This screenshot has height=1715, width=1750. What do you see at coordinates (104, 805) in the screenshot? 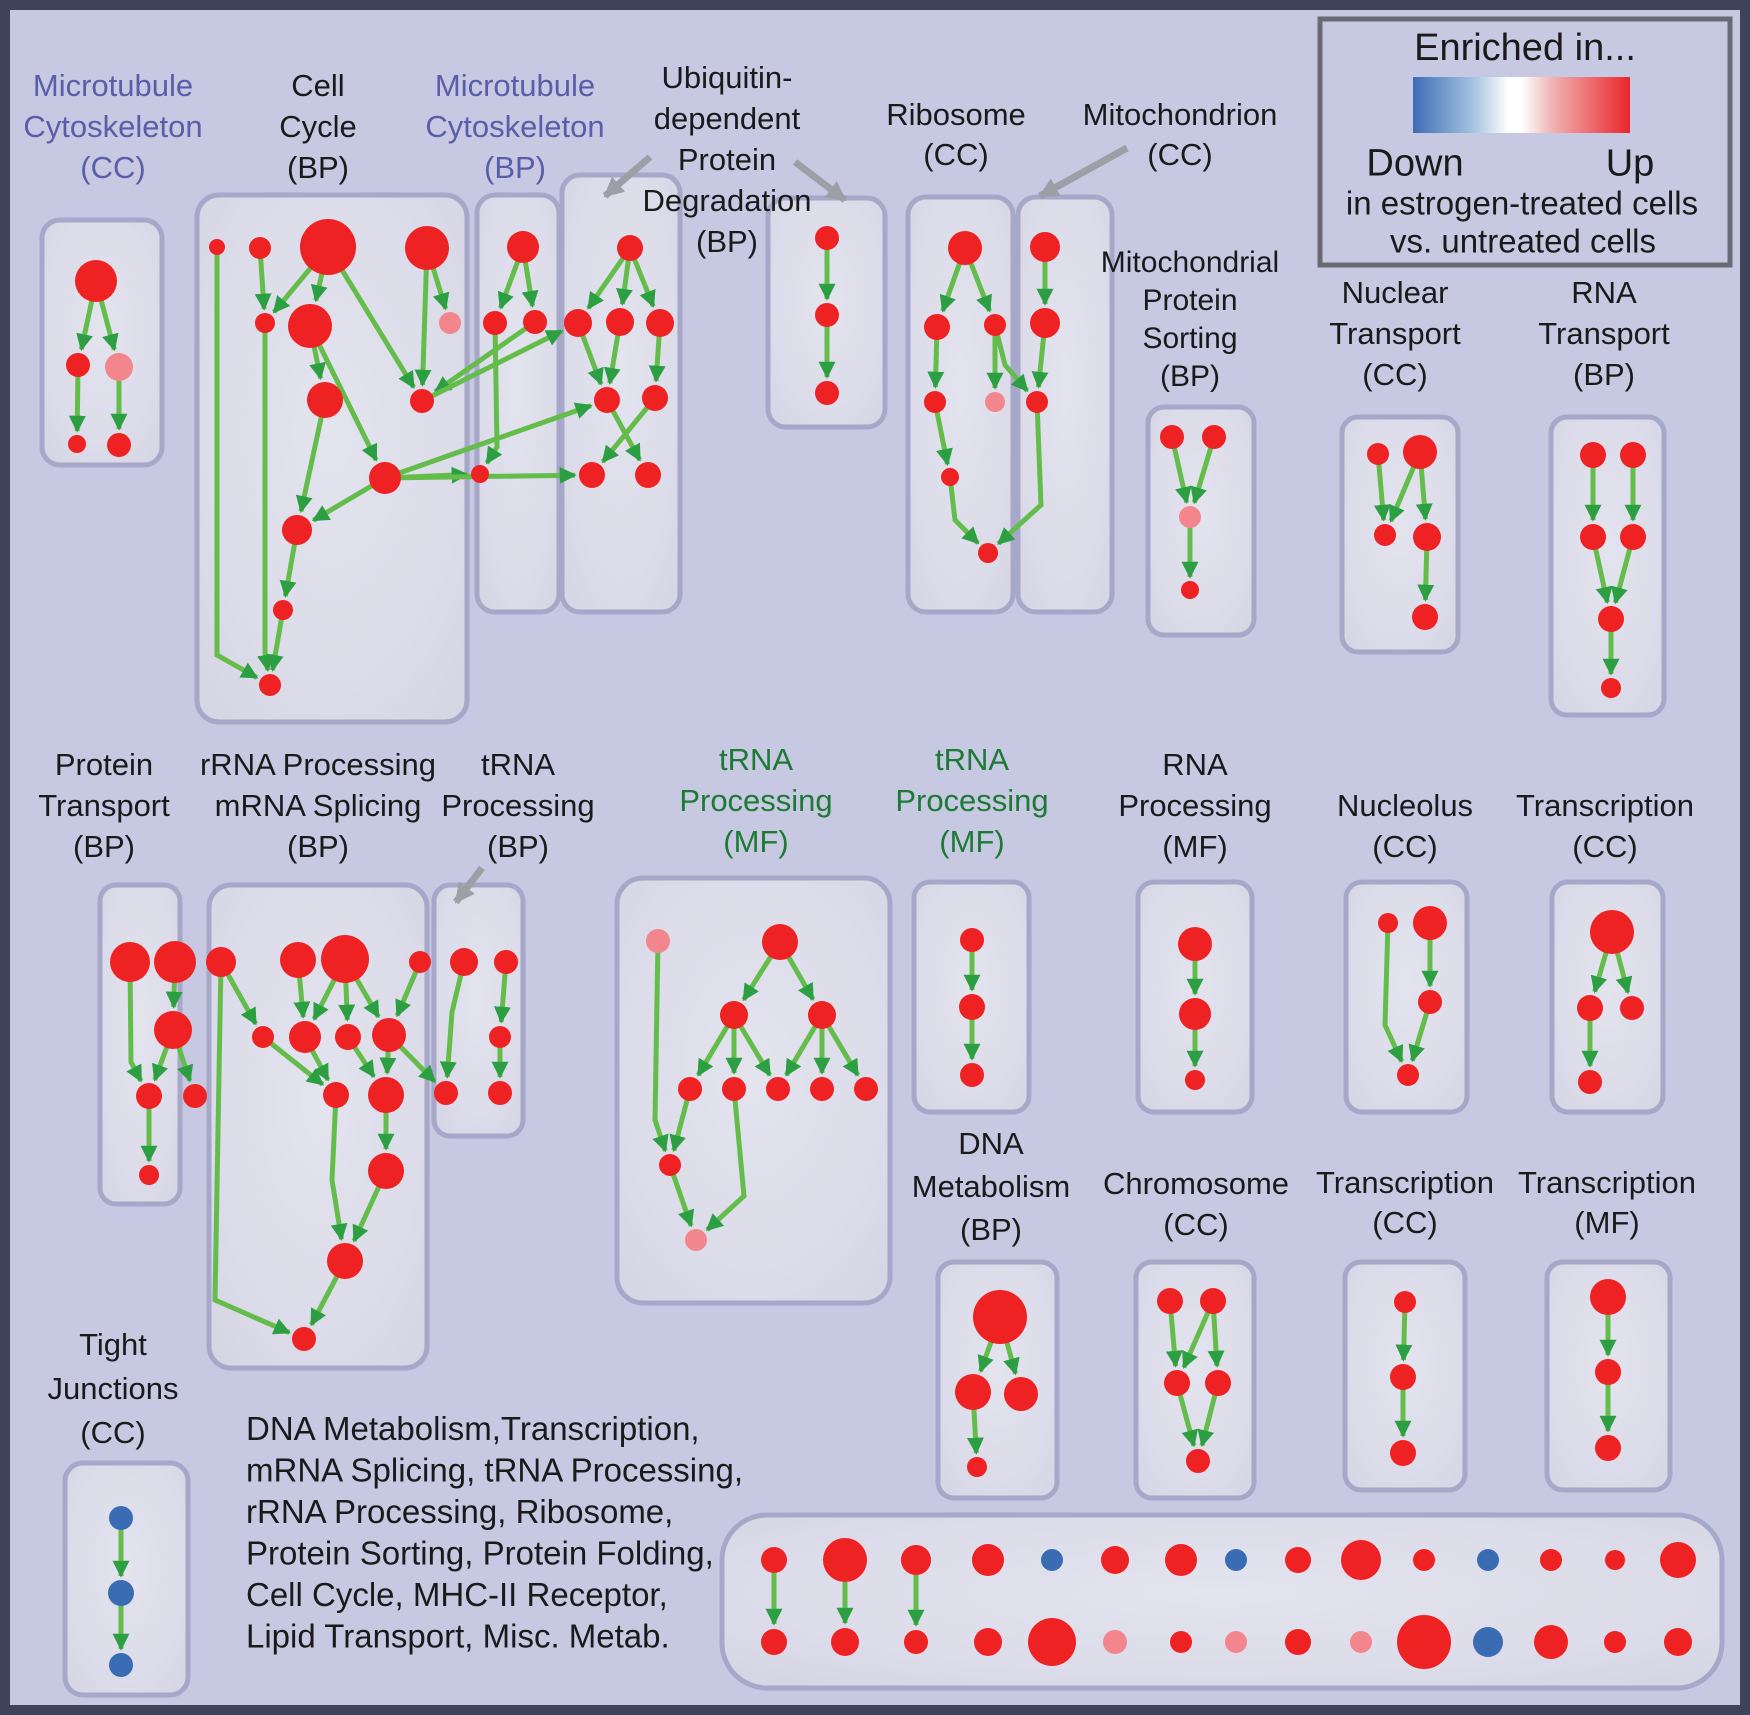
I see `cluster-label-prottrans: Protein Transport (BP)` at bounding box center [104, 805].